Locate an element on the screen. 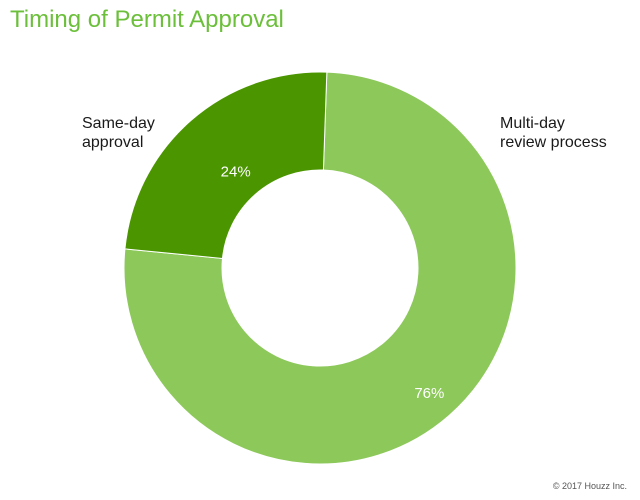 This screenshot has height=500, width=640. chart-title: Timing of Permit Approval is located at coordinates (147, 19).